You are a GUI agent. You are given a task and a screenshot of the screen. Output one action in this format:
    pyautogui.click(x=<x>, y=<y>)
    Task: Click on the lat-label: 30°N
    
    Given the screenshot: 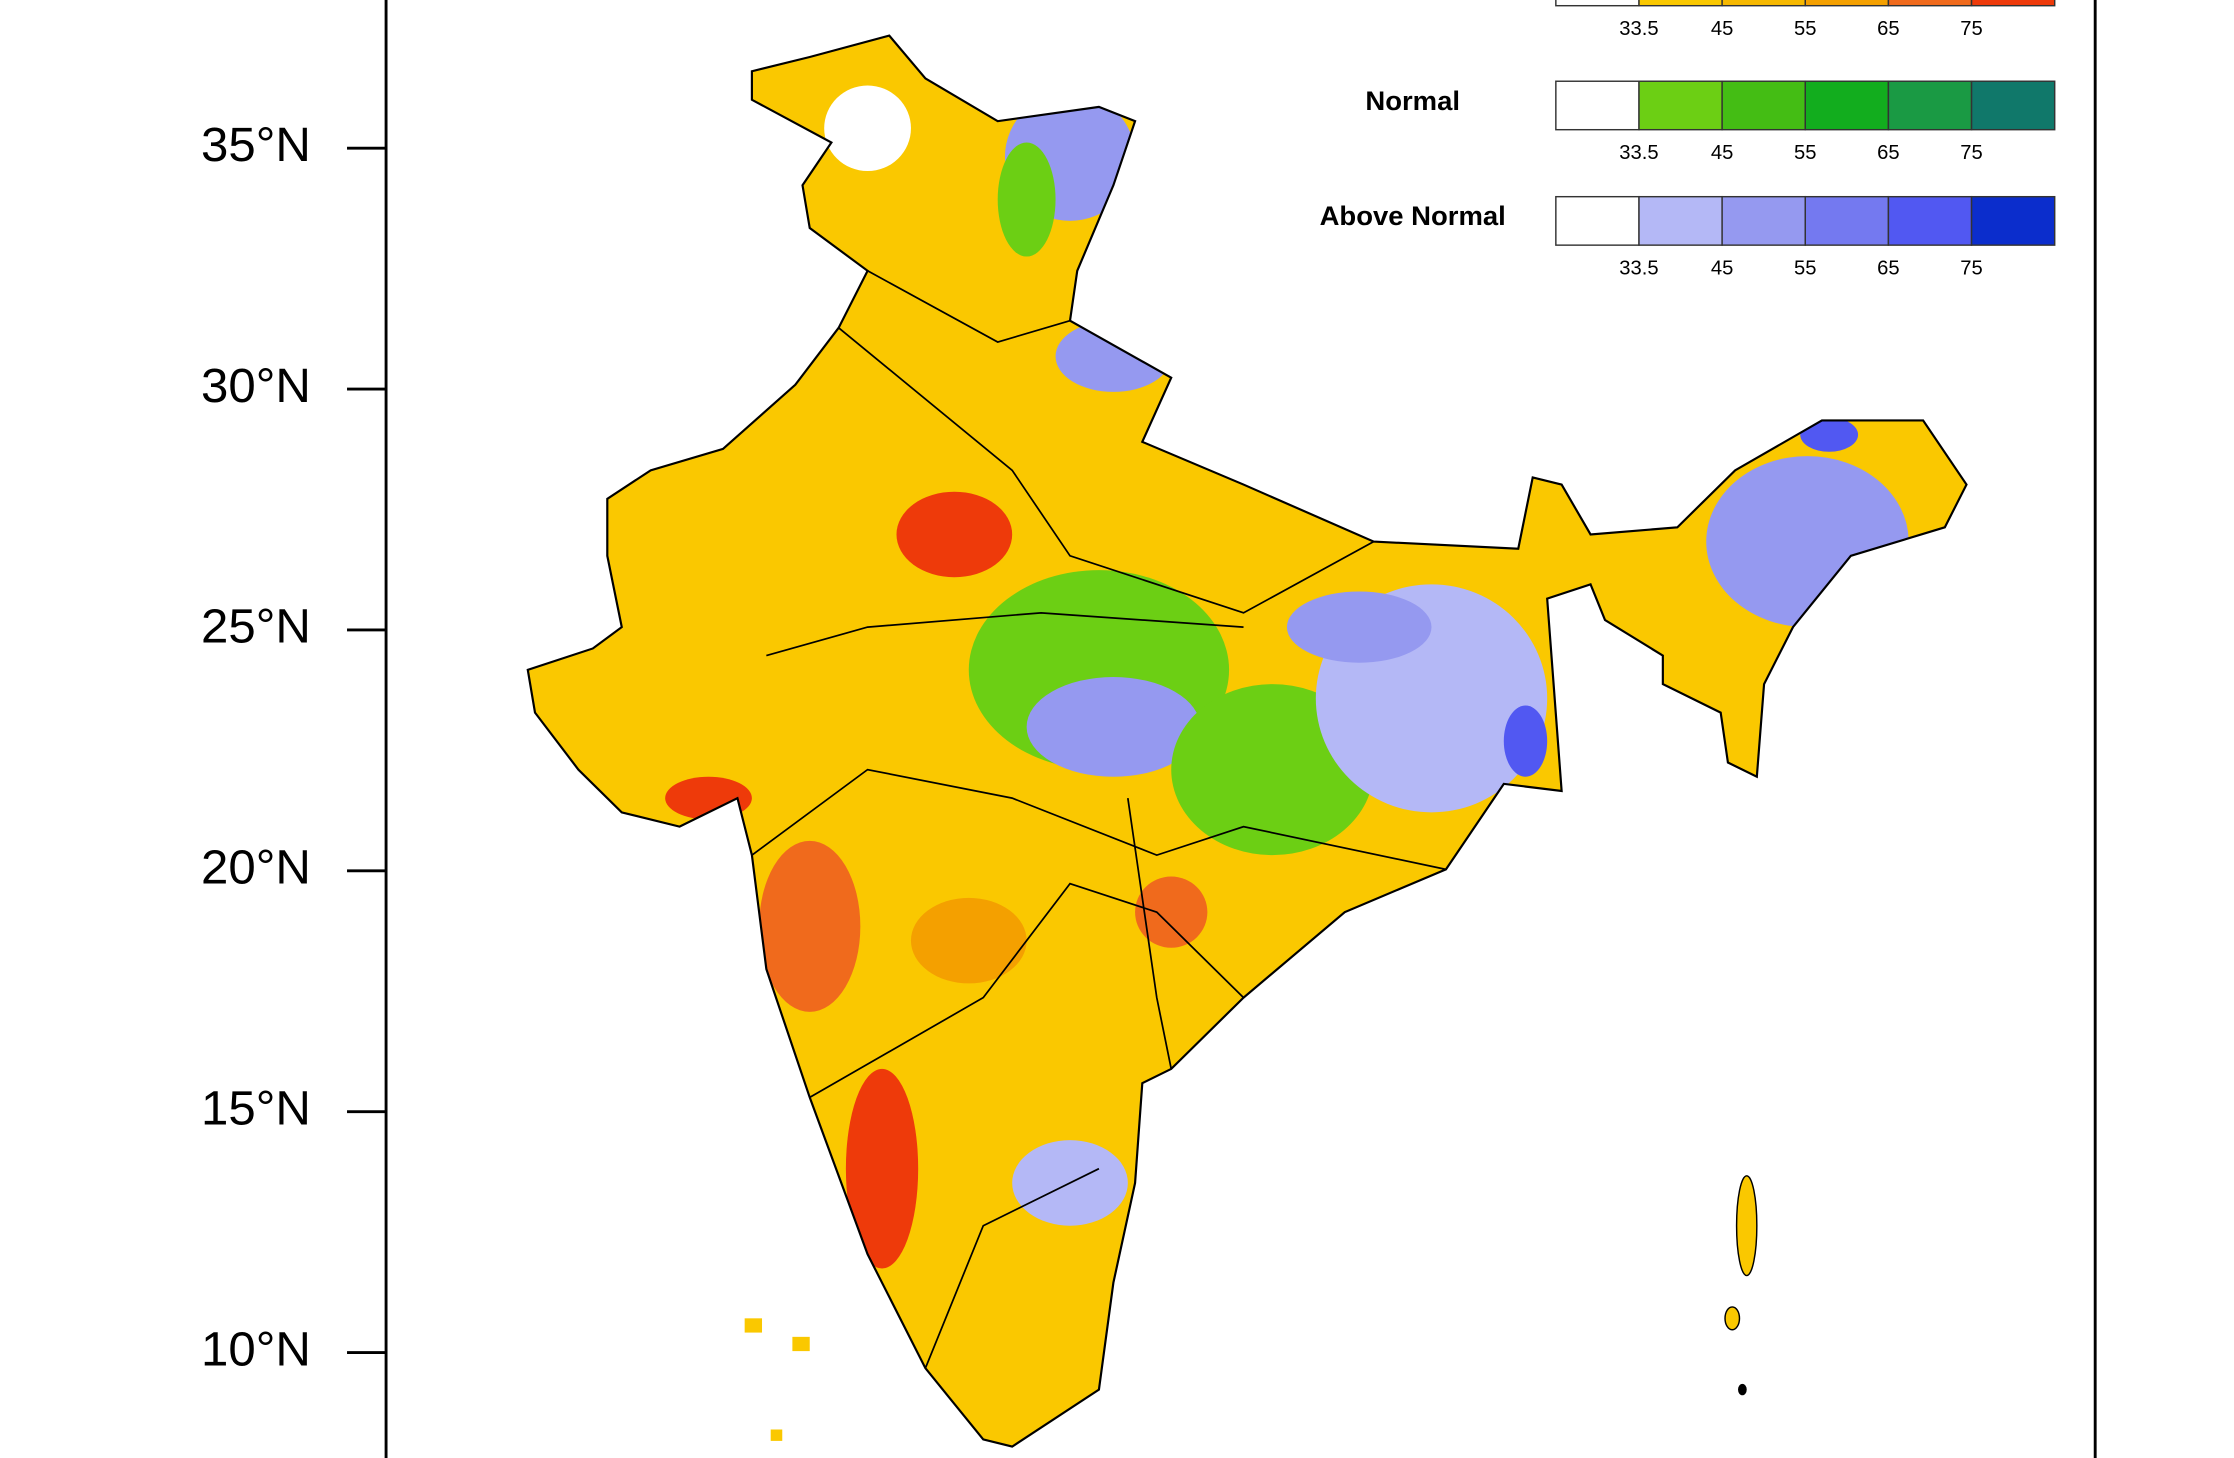 What is the action you would take?
    pyautogui.click(x=256, y=386)
    